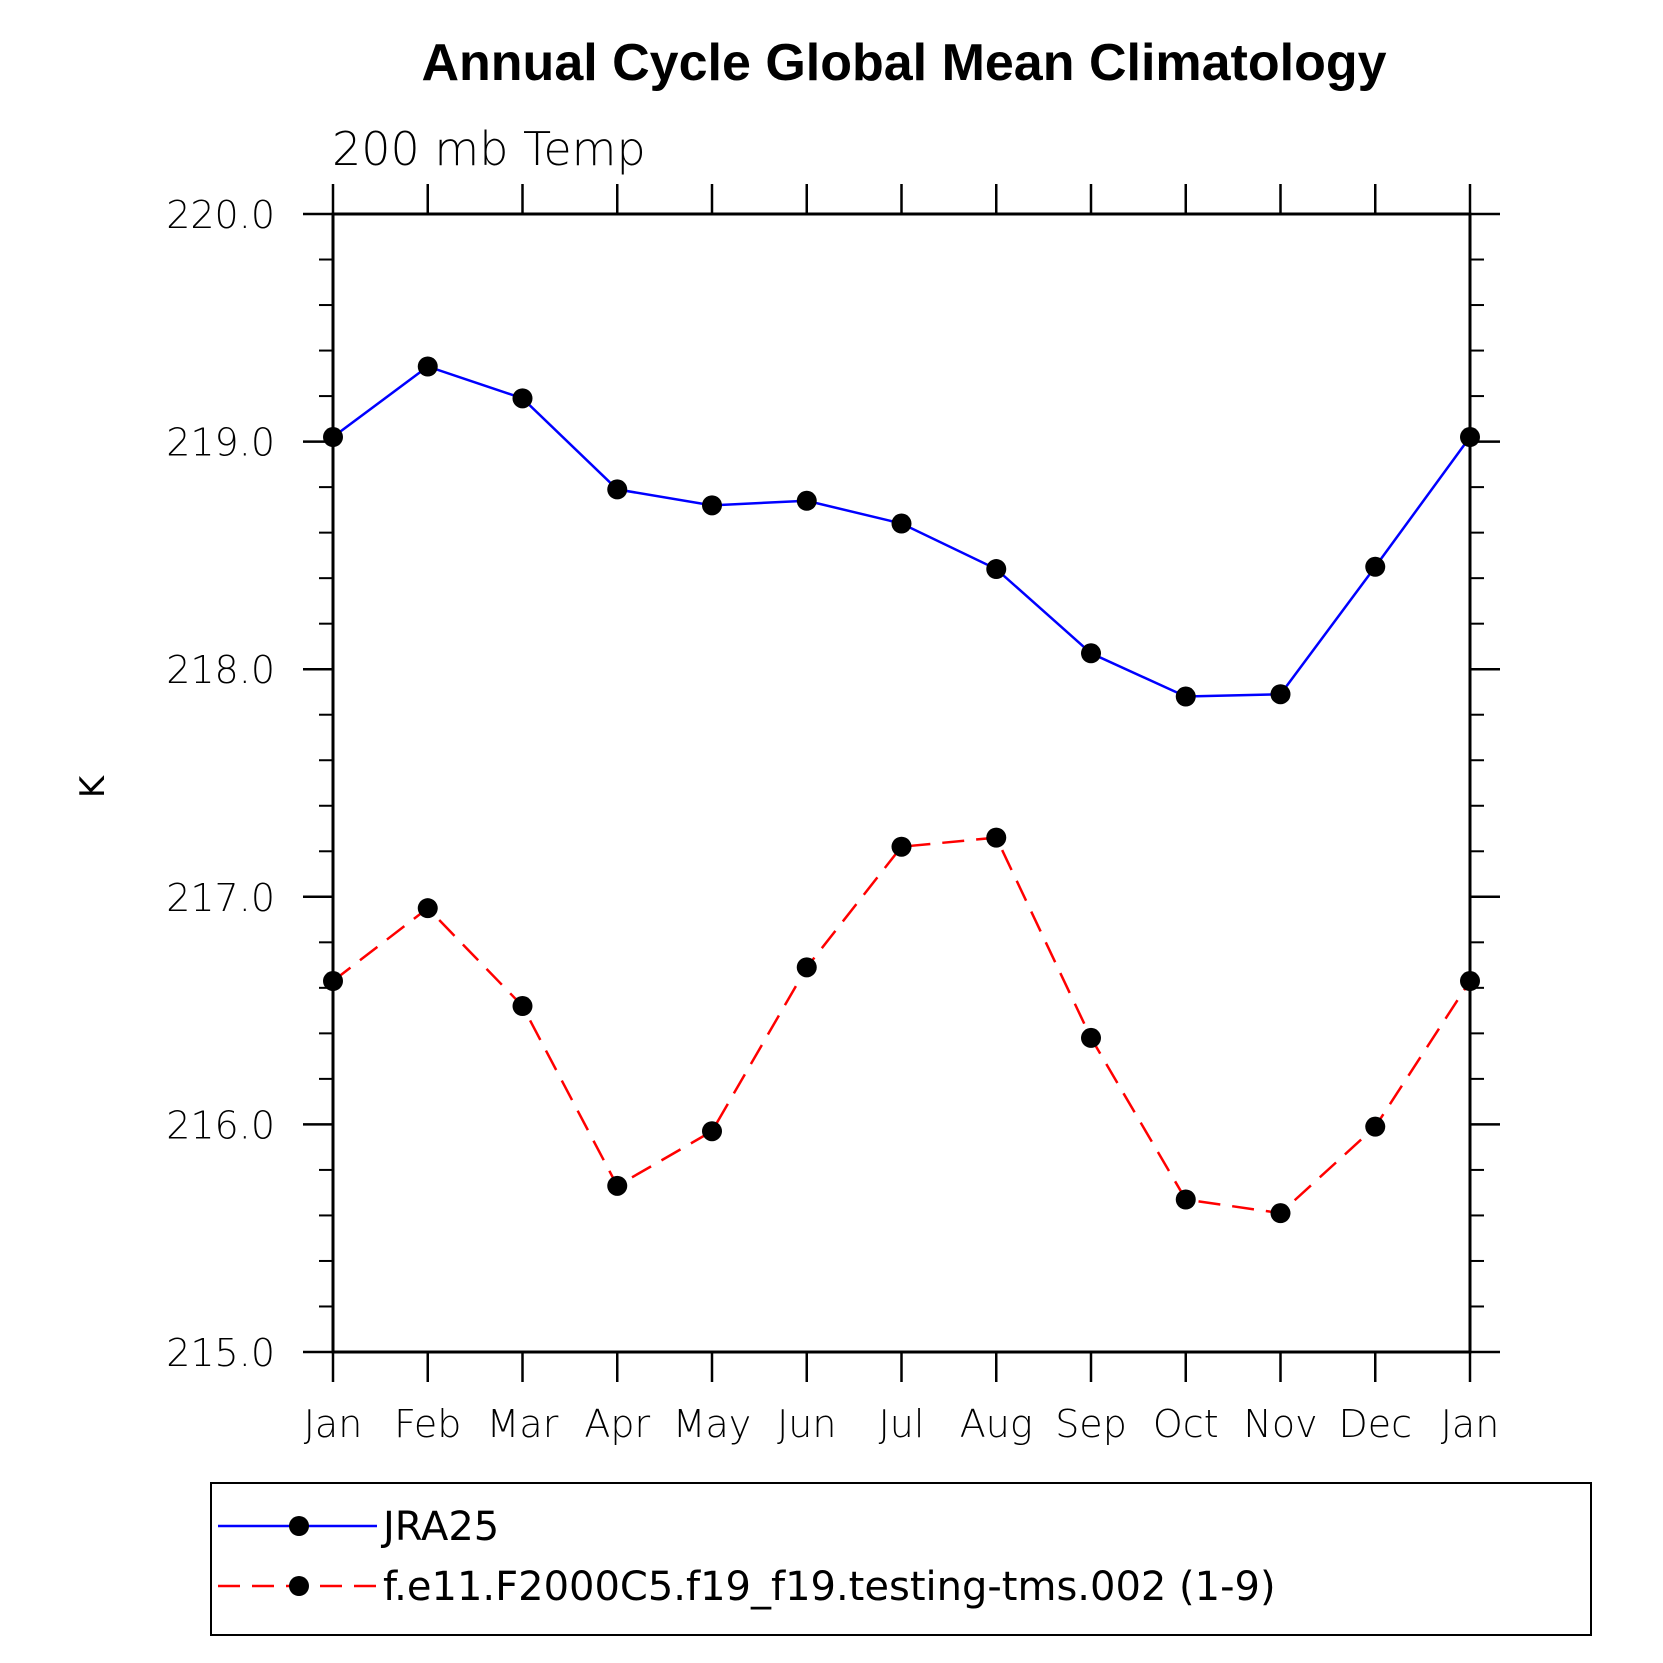 Image resolution: width=1663 pixels, height=1663 pixels. Describe the element at coordinates (220, 443) in the screenshot. I see `y-tick-label: 219.0` at that location.